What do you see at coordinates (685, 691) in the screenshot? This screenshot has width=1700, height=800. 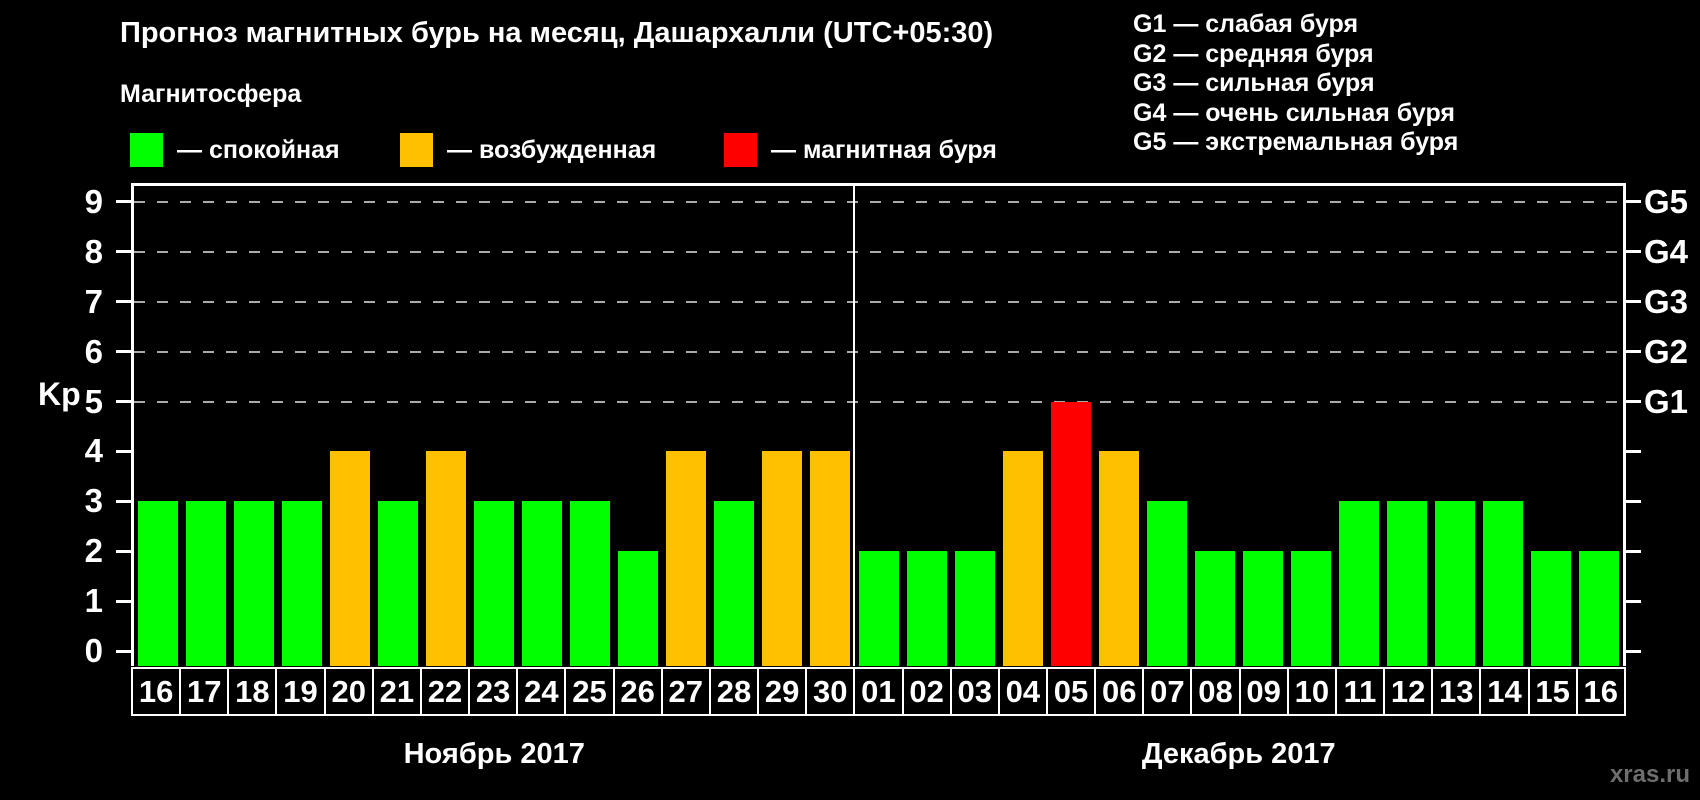 I see `date-cell: 27` at bounding box center [685, 691].